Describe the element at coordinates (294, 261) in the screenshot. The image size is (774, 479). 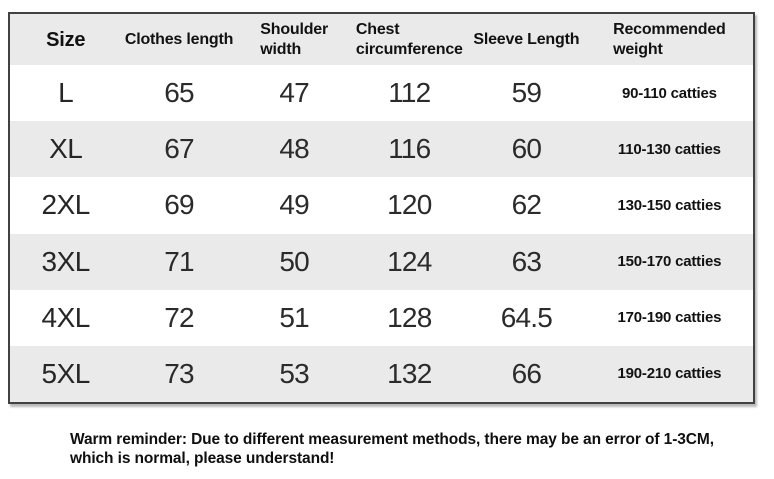
I see `shoulder-width-cell: 50` at that location.